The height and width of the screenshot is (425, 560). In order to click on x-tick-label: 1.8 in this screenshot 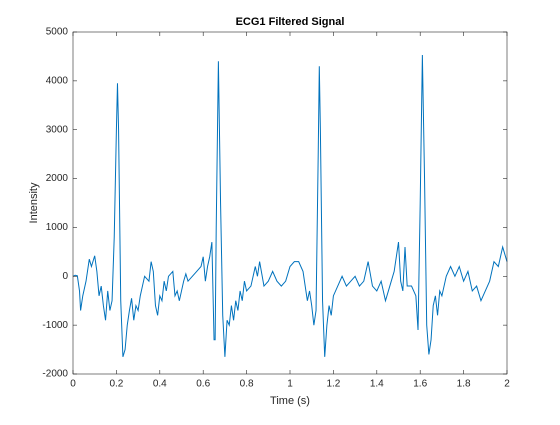, I will do `click(464, 384)`.